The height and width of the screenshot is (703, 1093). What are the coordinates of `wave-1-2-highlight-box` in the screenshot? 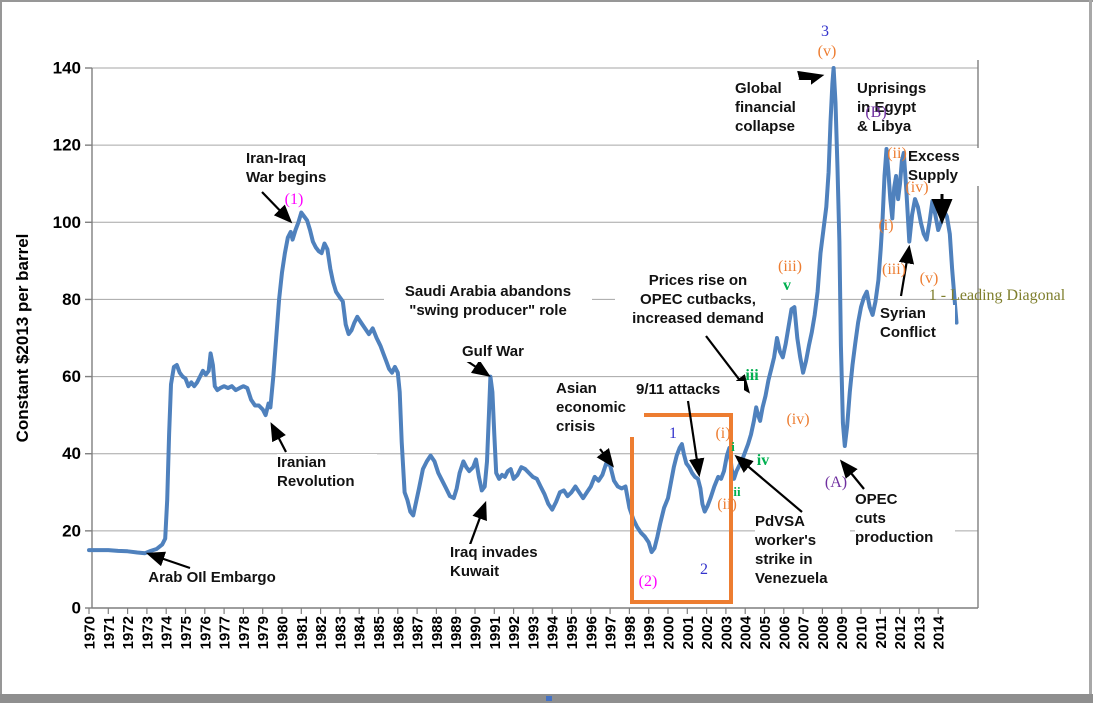 It's located at (681, 508).